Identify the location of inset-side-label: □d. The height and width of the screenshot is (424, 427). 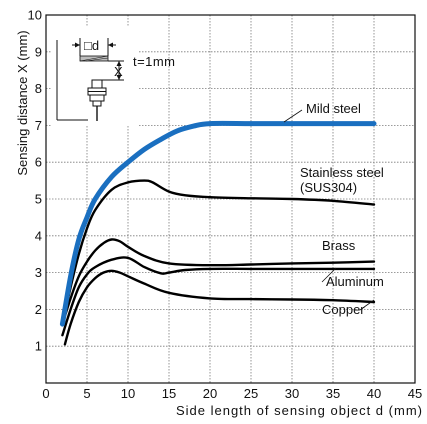
(91, 45).